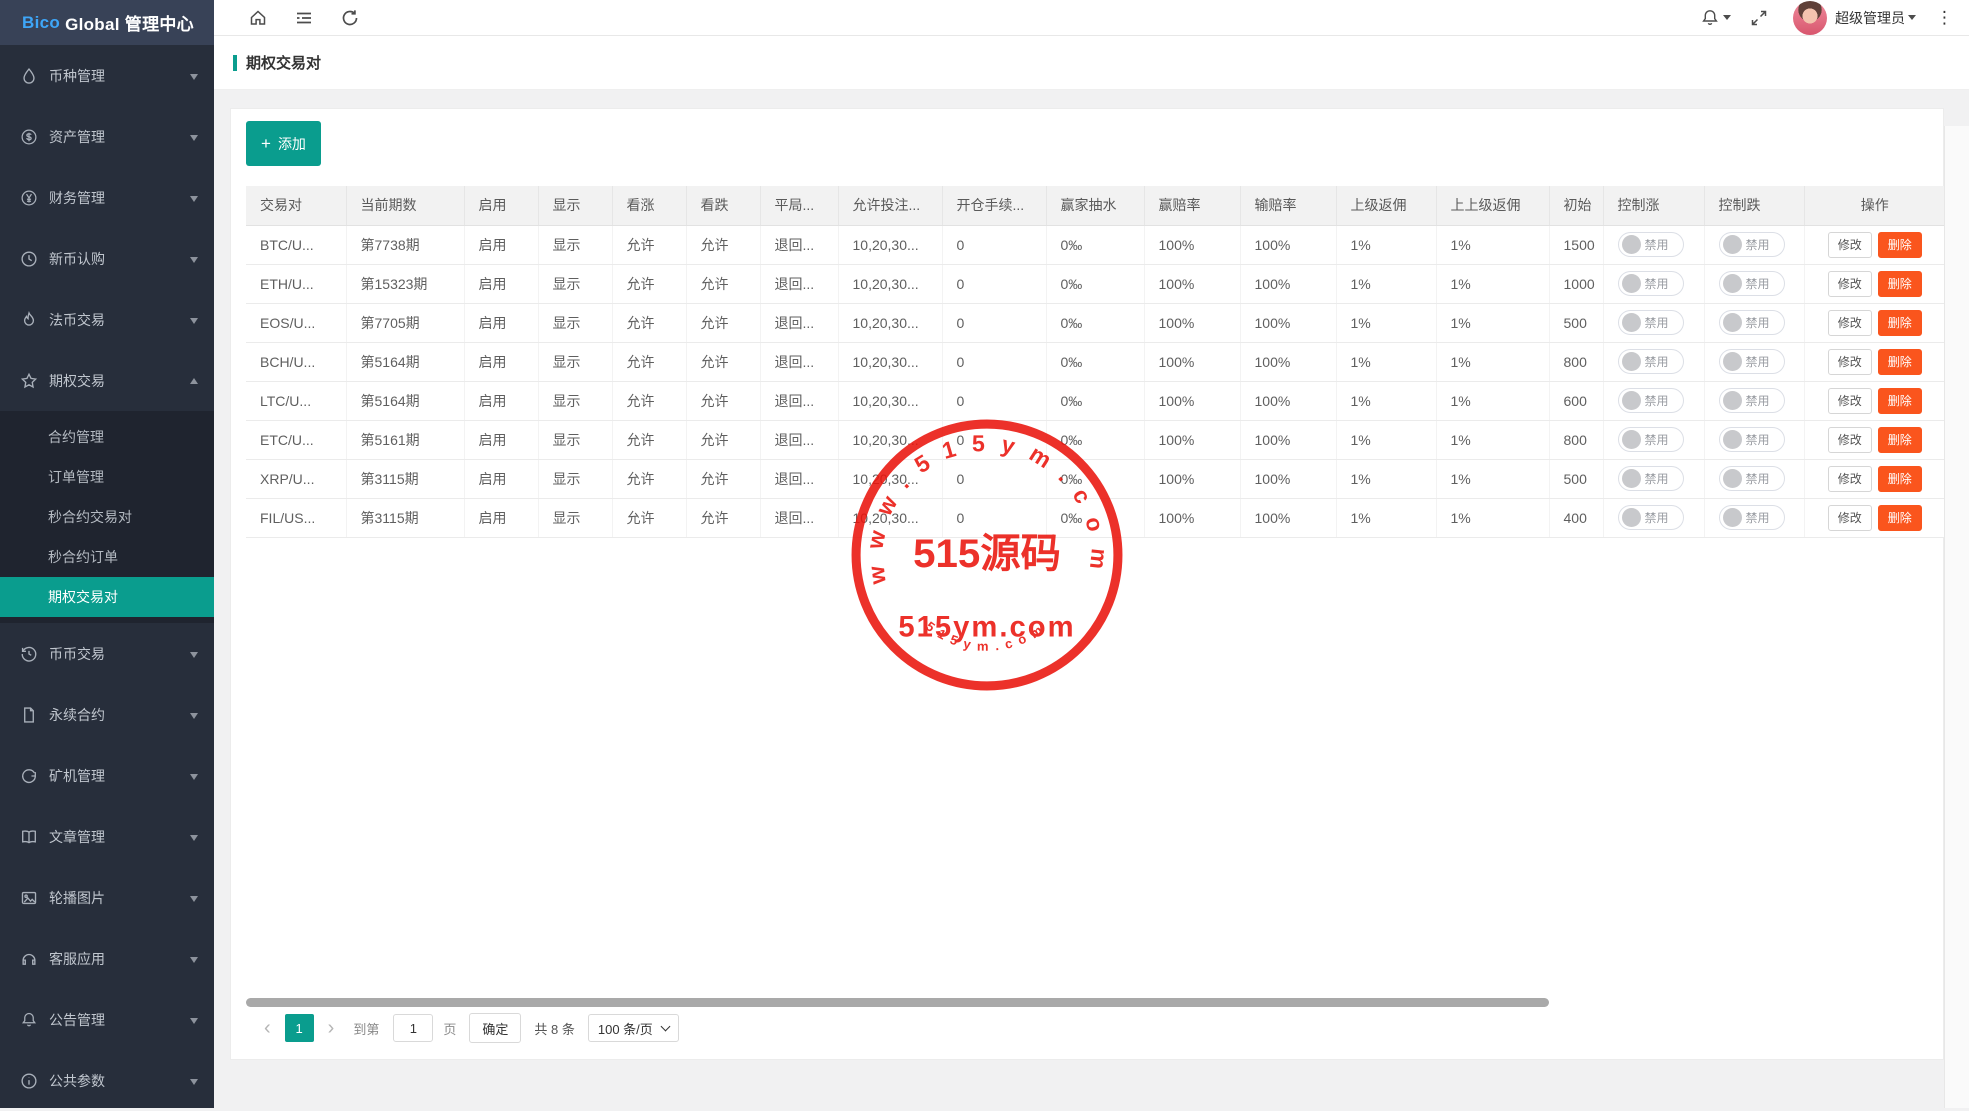 Image resolution: width=1969 pixels, height=1111 pixels. I want to click on column-header-shown: 显示, so click(575, 206).